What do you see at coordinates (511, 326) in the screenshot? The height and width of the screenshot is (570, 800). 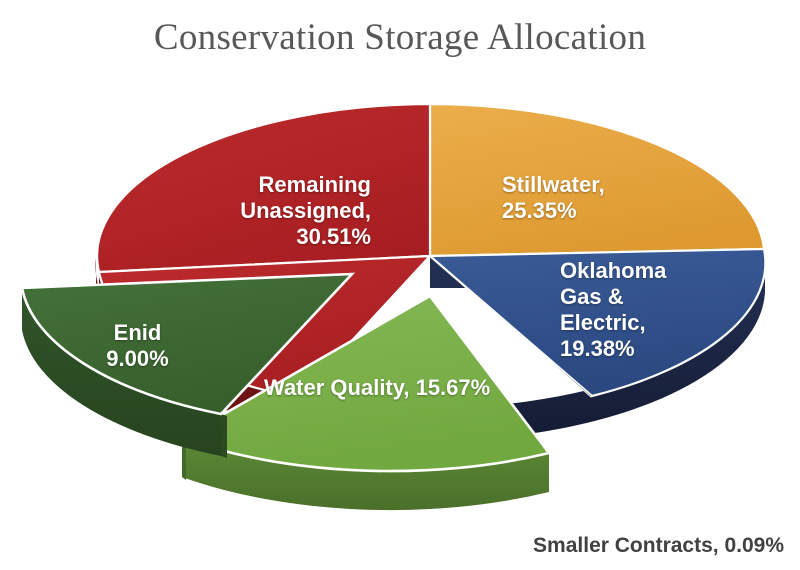 I see `slice-smaller-contracts` at bounding box center [511, 326].